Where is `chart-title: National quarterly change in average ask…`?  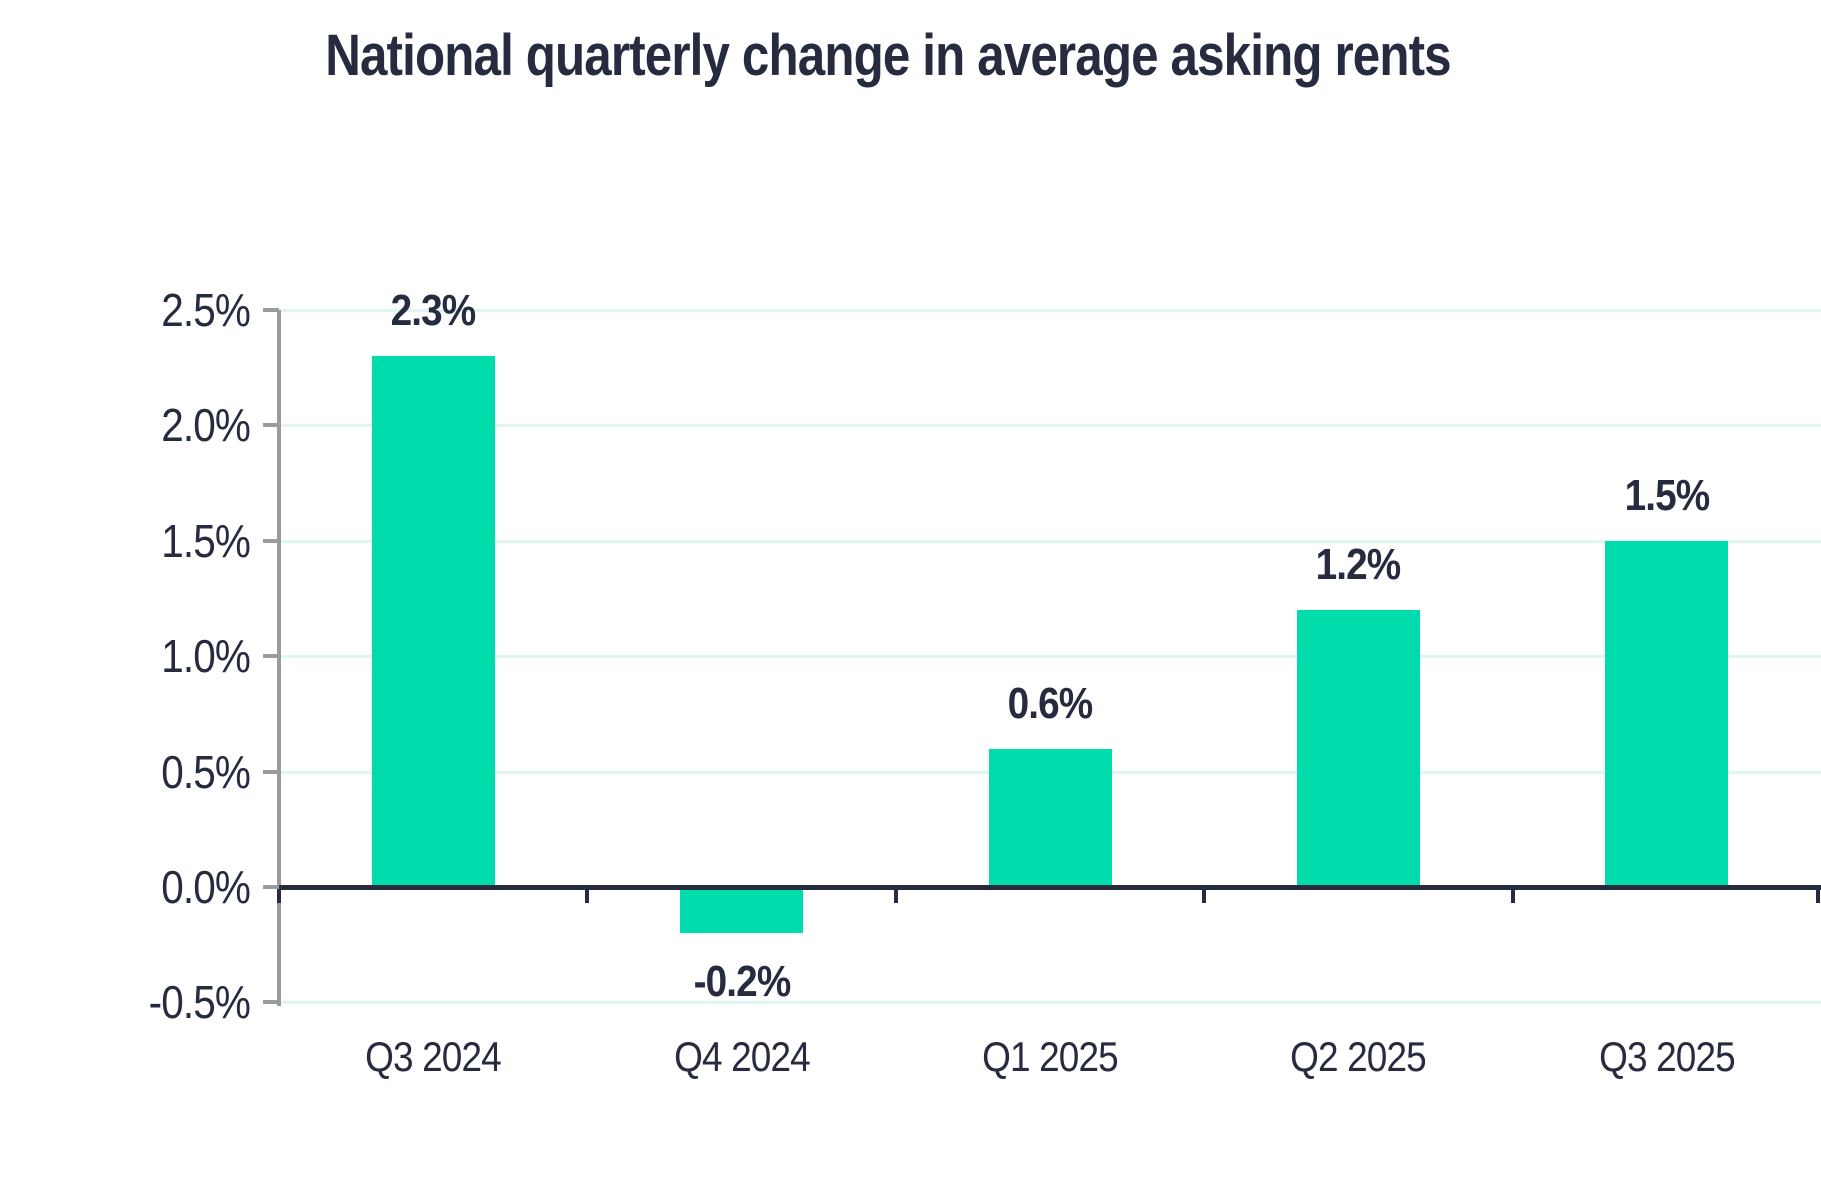 chart-title: National quarterly change in average ask… is located at coordinates (888, 55).